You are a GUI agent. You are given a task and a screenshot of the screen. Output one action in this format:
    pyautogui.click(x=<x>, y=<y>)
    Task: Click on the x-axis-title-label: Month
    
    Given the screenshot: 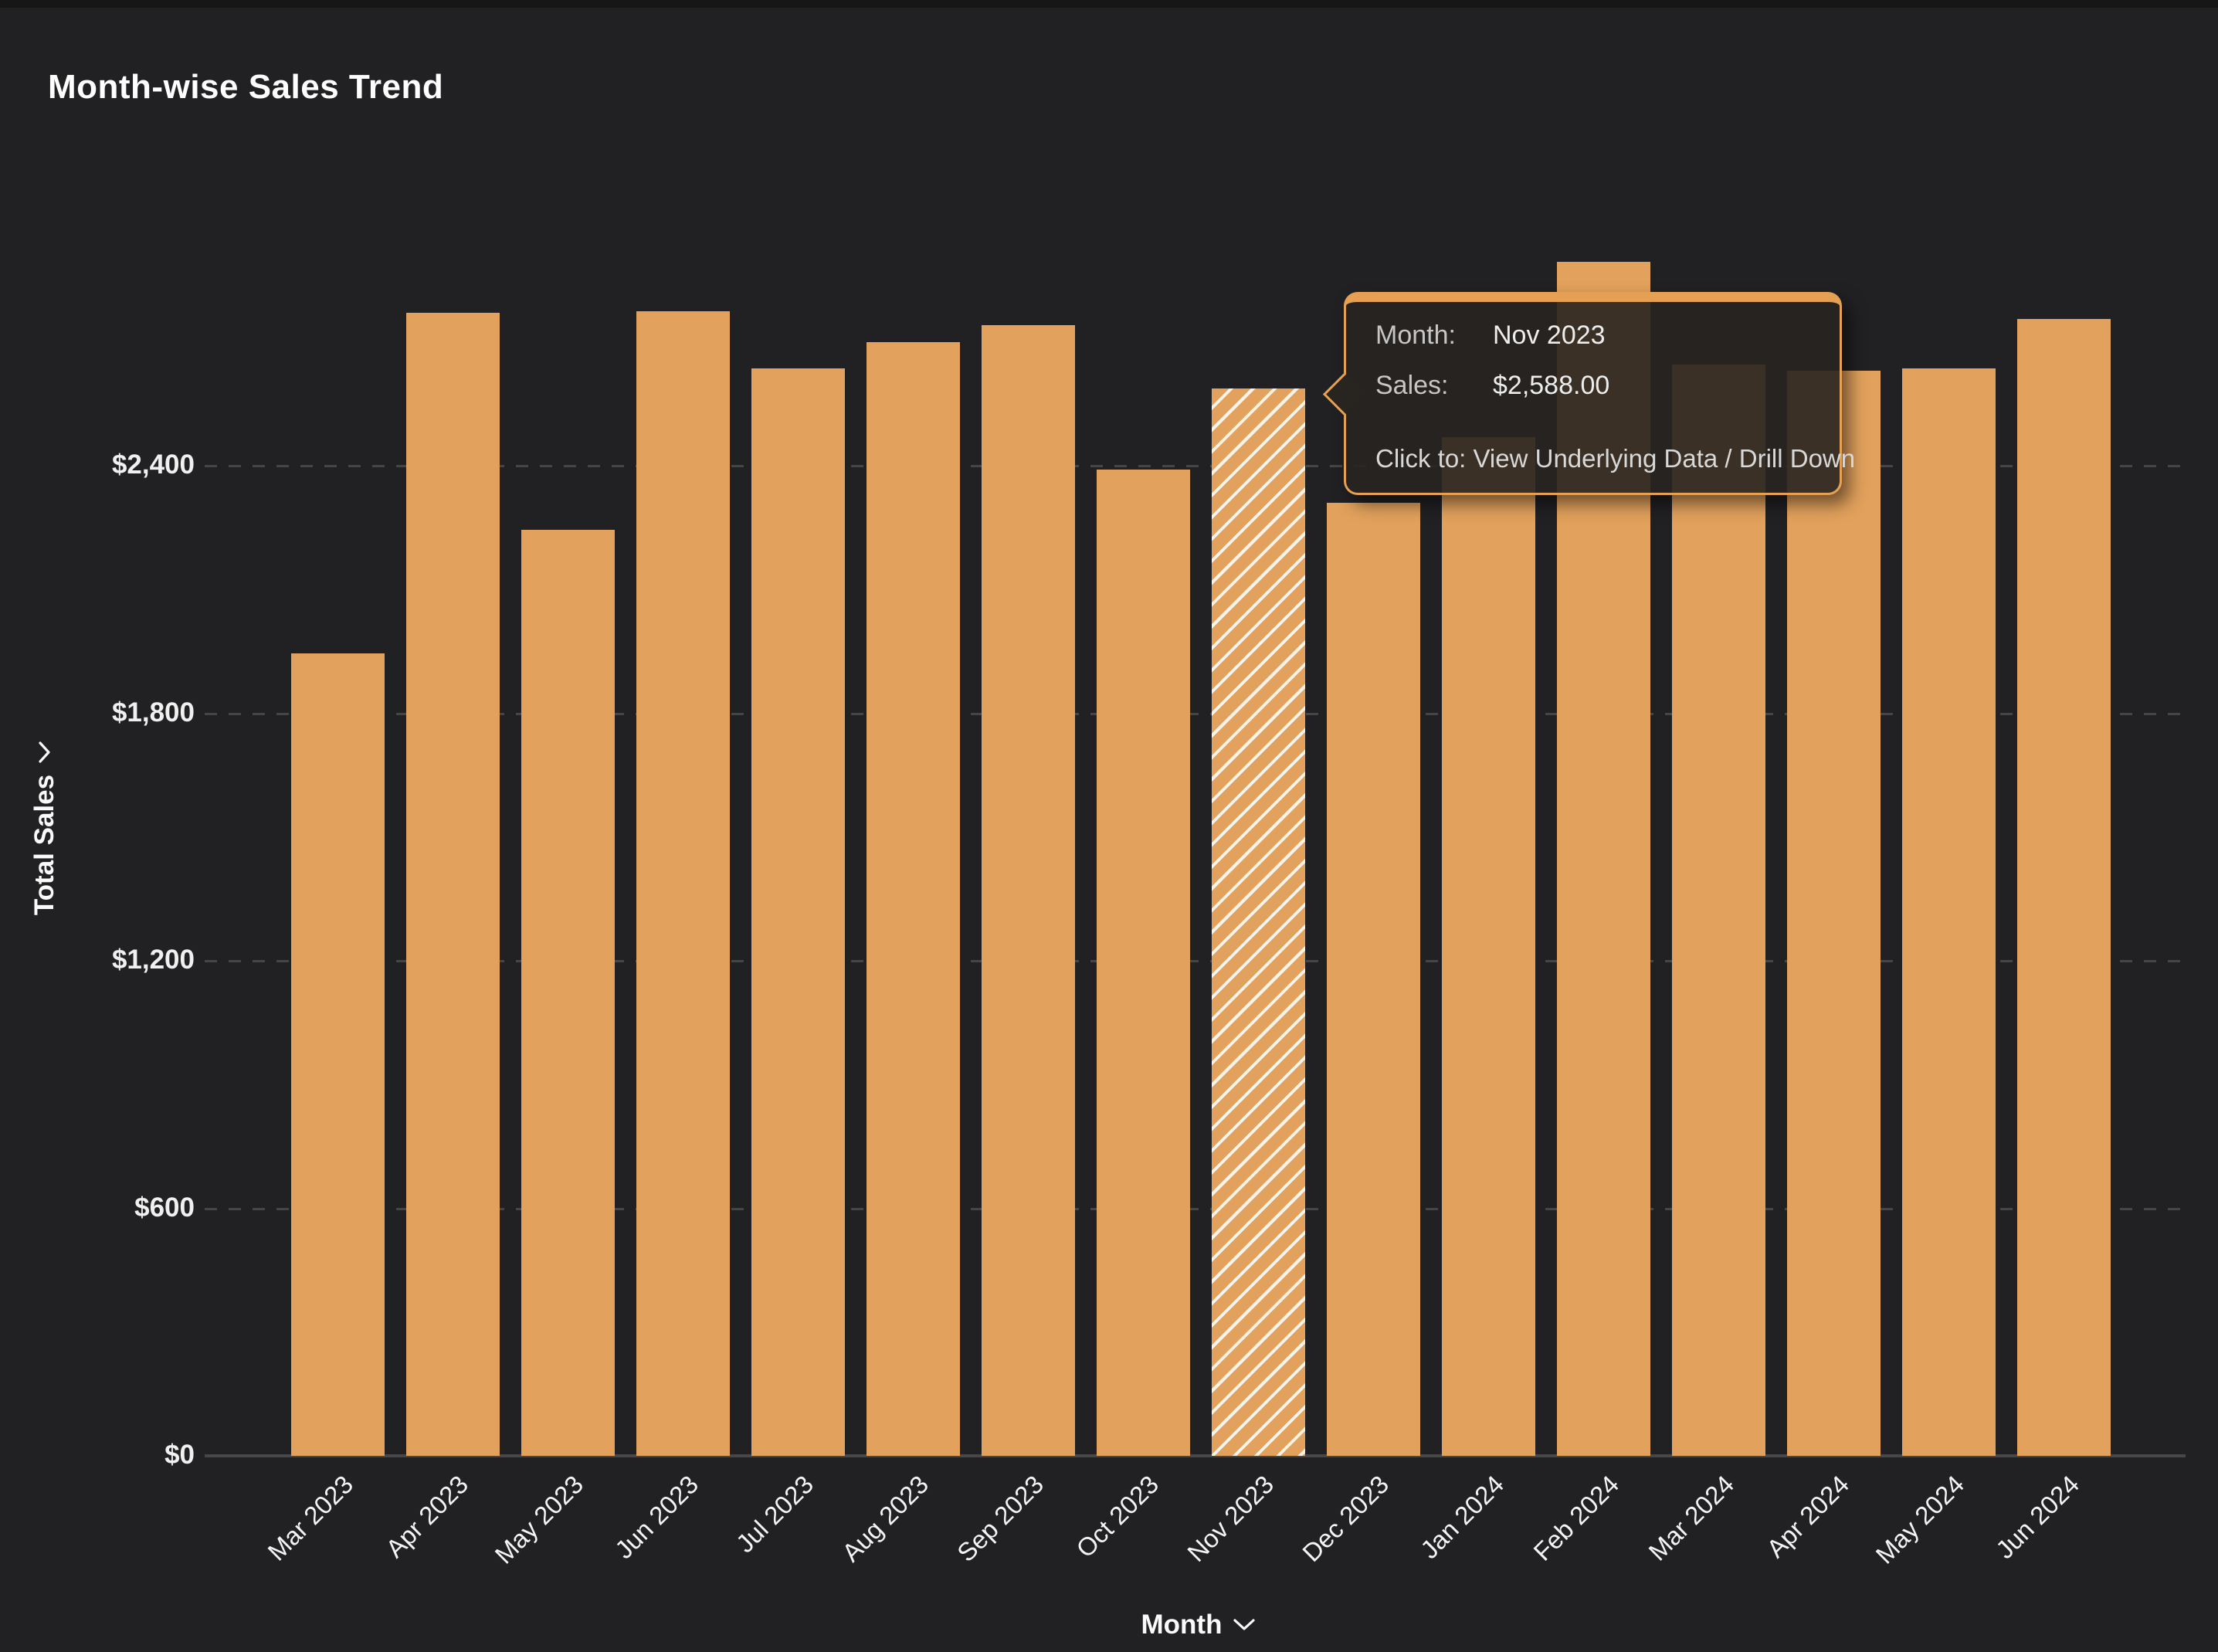 What is the action you would take?
    pyautogui.click(x=1182, y=1625)
    